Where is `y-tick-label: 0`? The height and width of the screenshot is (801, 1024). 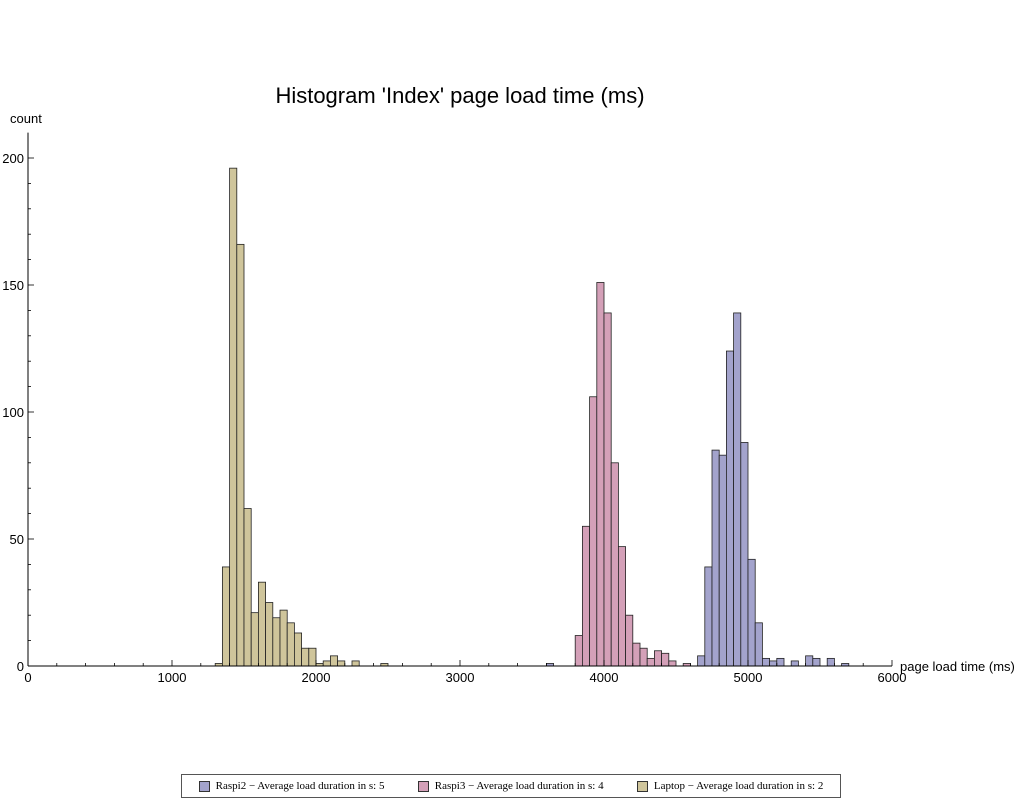
y-tick-label: 0 is located at coordinates (20, 666).